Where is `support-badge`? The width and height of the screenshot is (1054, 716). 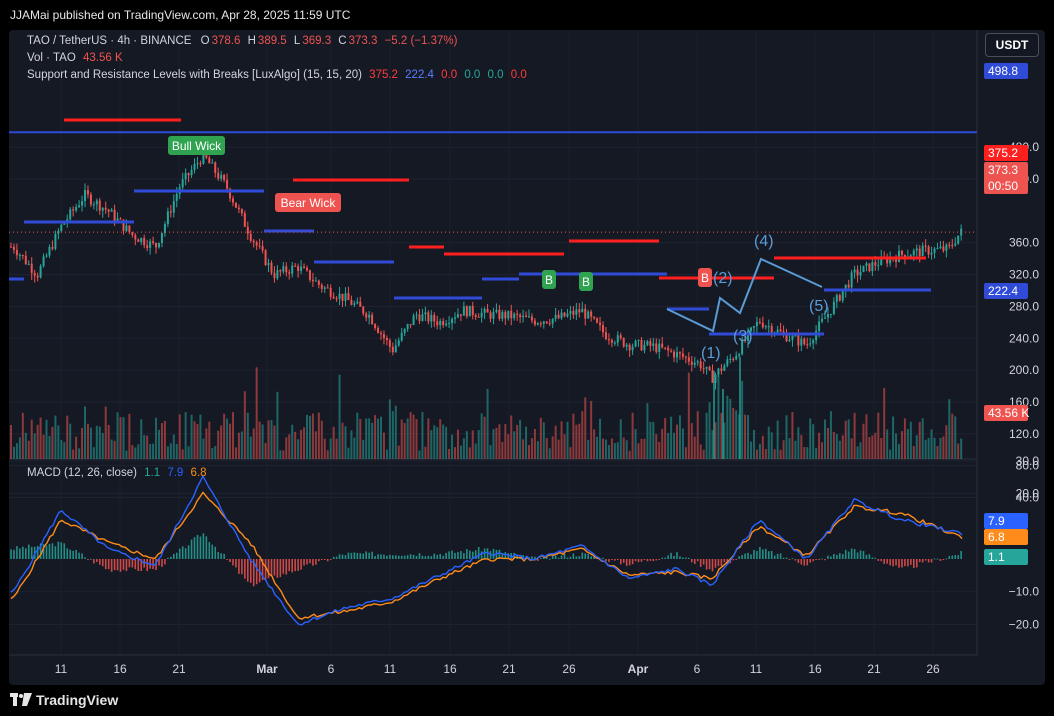
support-badge is located at coordinates (1006, 291).